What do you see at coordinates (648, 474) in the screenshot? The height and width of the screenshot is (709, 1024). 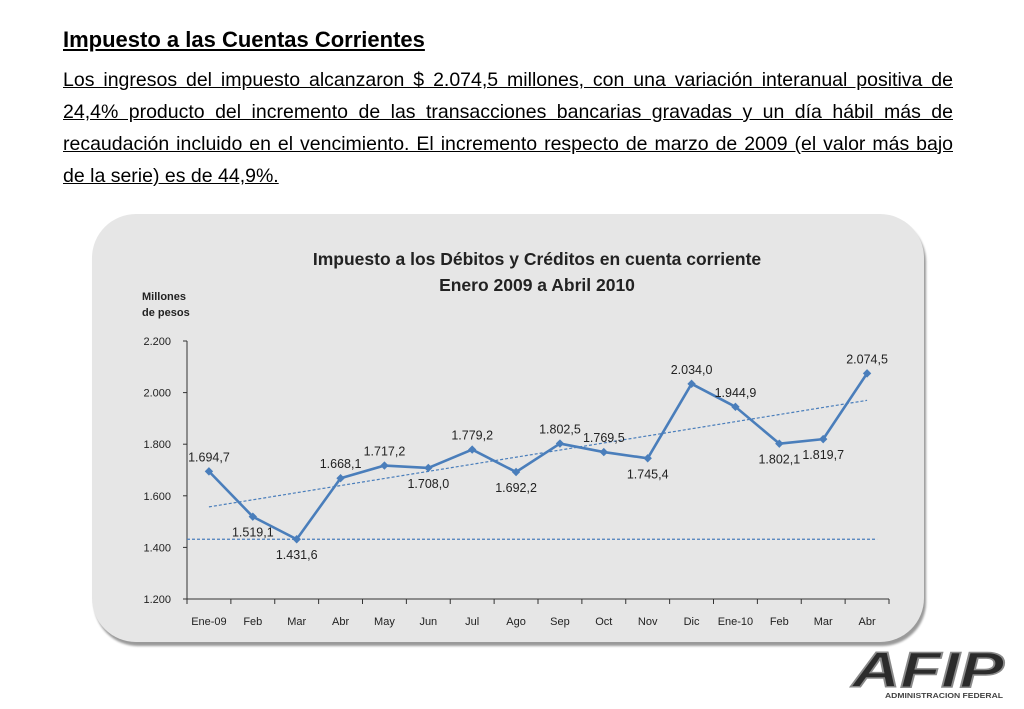 I see `data-label: 1.745,4` at bounding box center [648, 474].